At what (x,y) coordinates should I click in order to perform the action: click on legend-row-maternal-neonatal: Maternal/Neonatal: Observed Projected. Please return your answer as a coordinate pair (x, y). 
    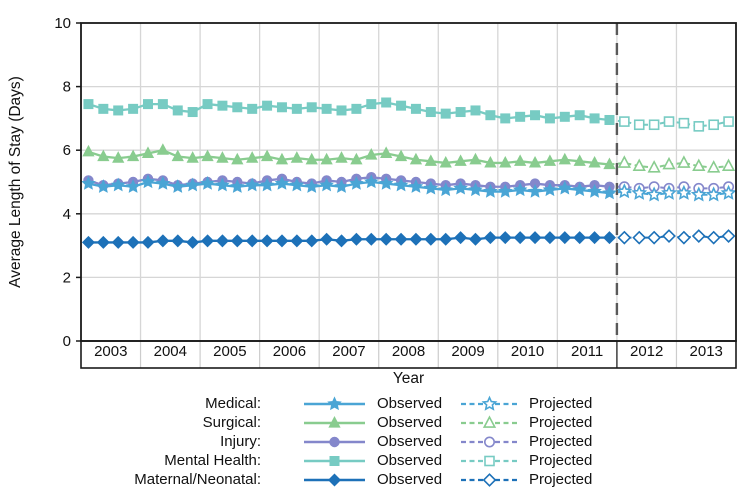
    Looking at the image, I should click on (375, 479).